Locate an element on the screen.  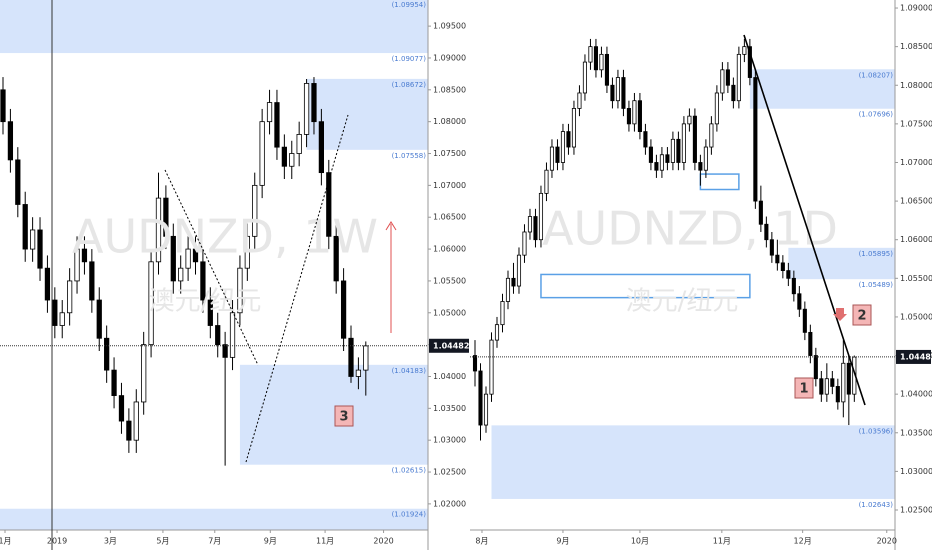
annotation: 2 is located at coordinates (861, 316).